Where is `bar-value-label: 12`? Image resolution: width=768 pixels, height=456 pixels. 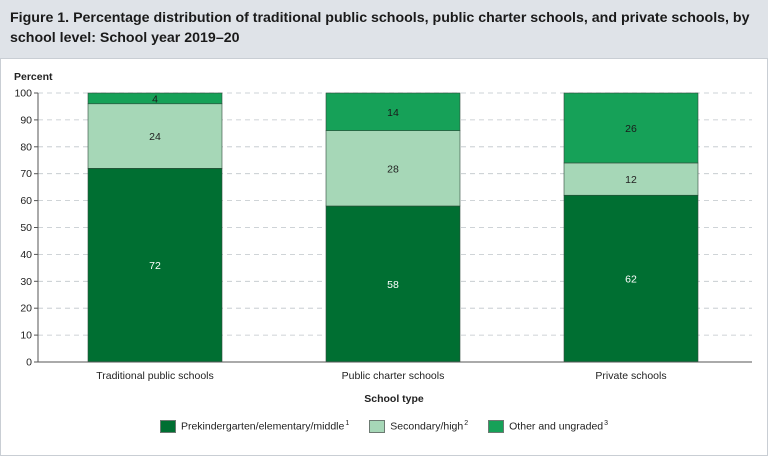 bar-value-label: 12 is located at coordinates (631, 180).